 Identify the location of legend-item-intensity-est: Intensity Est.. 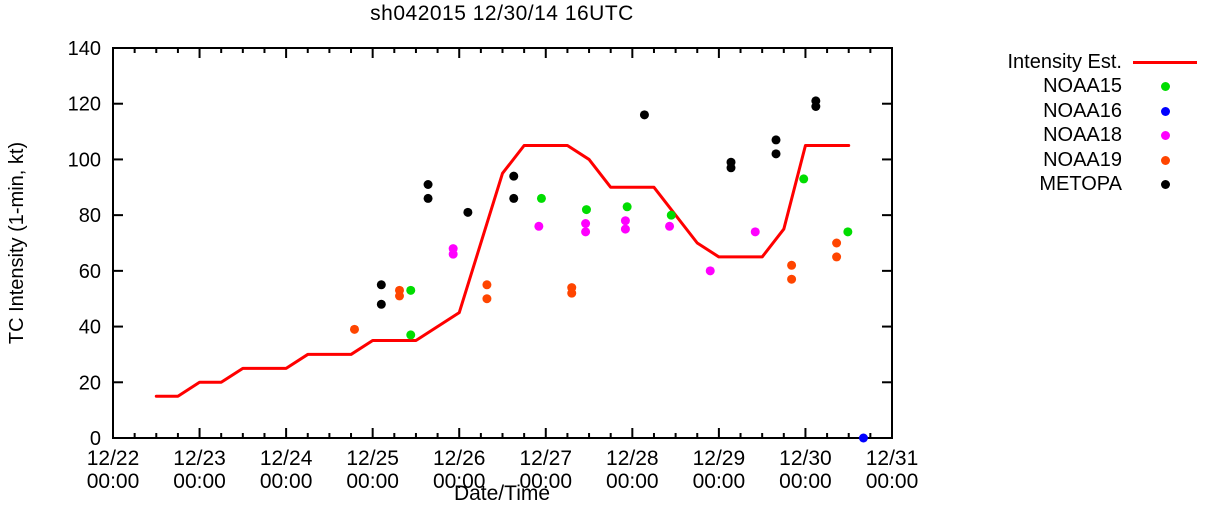
(1093, 62).